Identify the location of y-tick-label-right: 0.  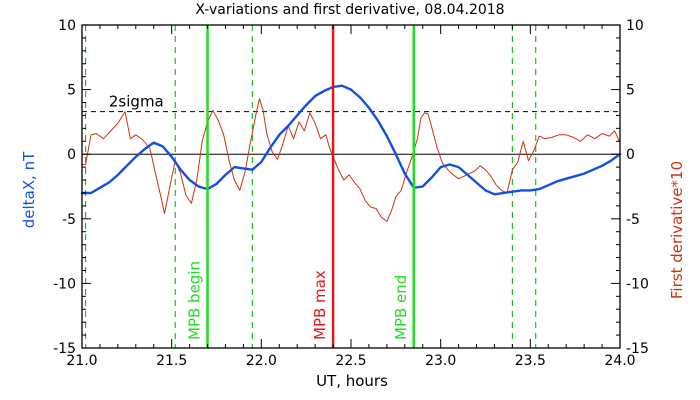
(630, 155).